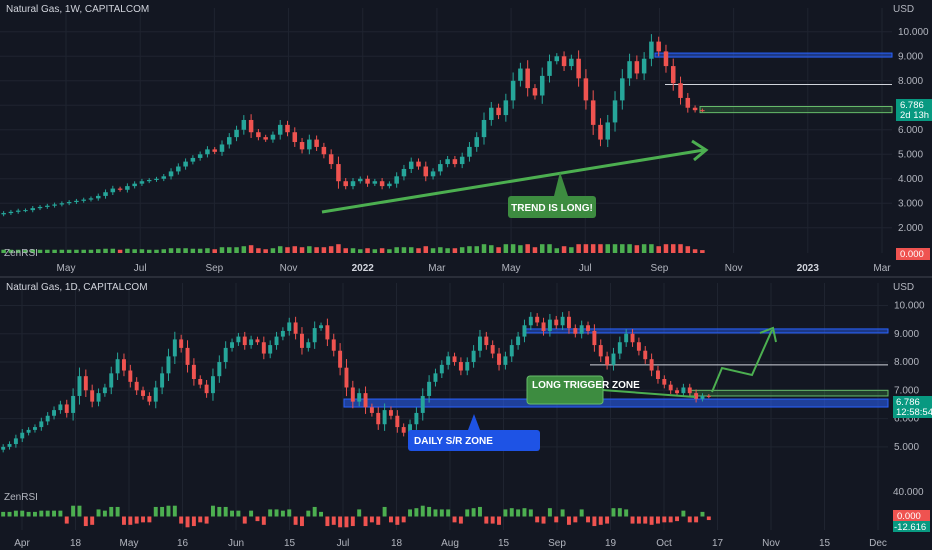 This screenshot has width=932, height=550. I want to click on bottom-price-axis: 10.000 9.000 8.000 7.000 6.000 5.000, so click(909, 376).